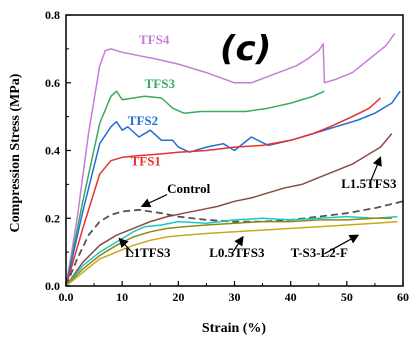  I want to click on series-label-tfs3: TFS3, so click(160, 83).